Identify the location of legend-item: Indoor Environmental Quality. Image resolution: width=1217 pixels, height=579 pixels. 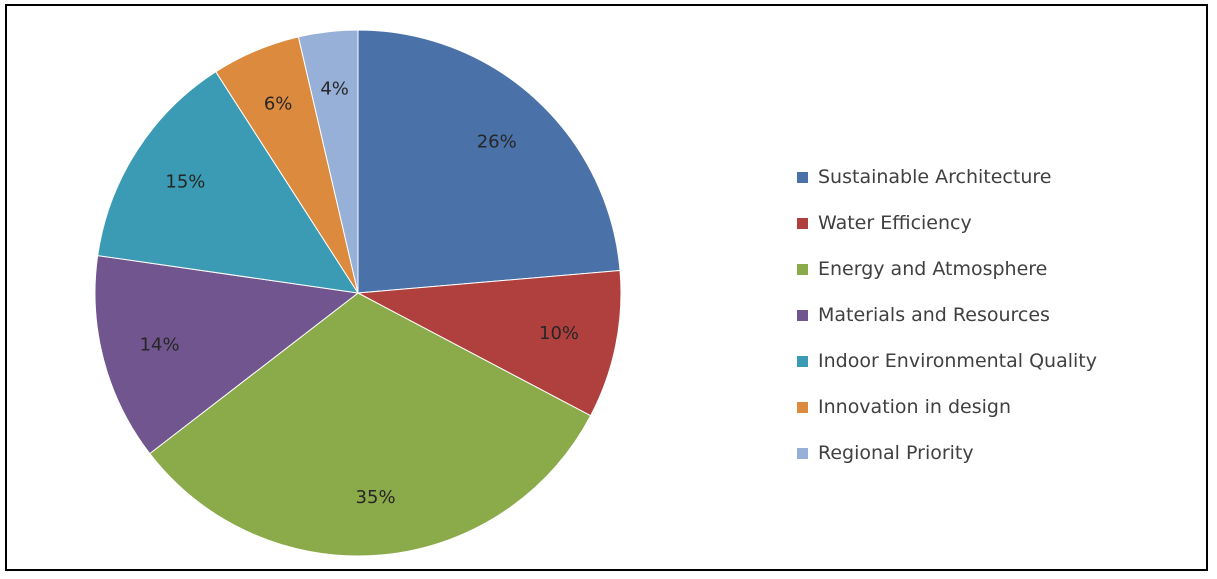
(947, 361).